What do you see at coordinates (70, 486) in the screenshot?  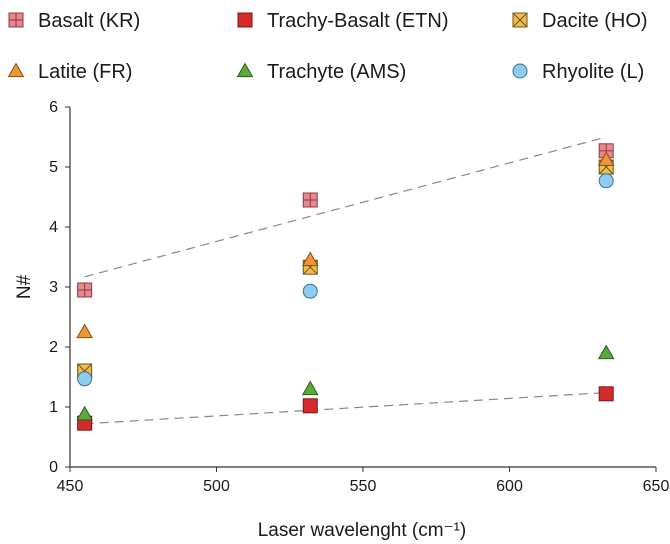 I see `x-tick-label: 450` at bounding box center [70, 486].